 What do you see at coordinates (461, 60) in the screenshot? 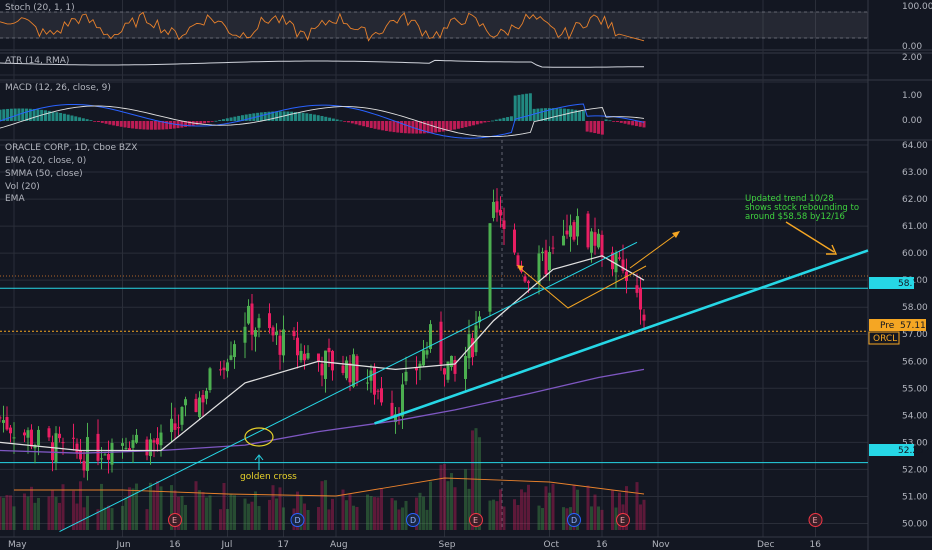
I see `atr-pane: ATR (14, RMA) 2.00` at bounding box center [461, 60].